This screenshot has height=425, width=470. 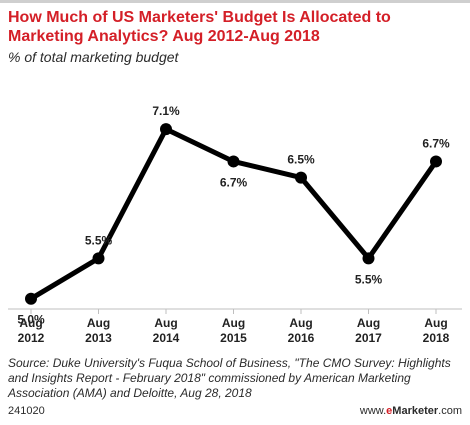 I want to click on data-label-0: 5.0%, so click(x=31, y=320).